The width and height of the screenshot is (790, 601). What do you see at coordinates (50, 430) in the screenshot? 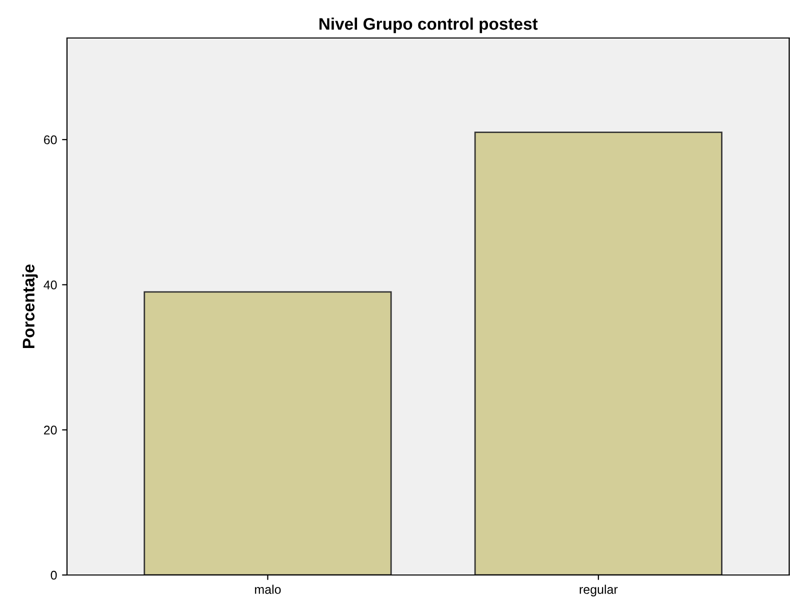
I see `y-tick-label: 20` at bounding box center [50, 430].